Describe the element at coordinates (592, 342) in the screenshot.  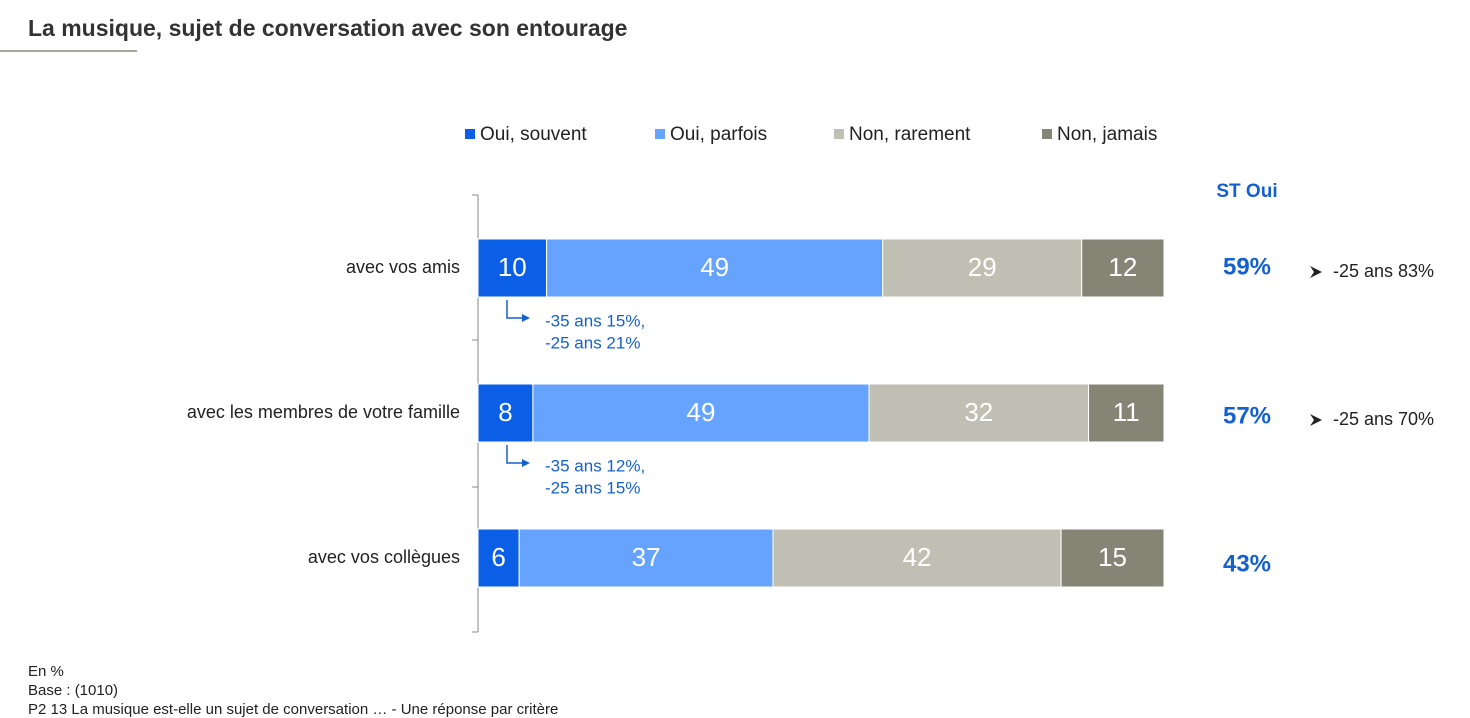
I see `annotation-text: -25 ans 21%` at that location.